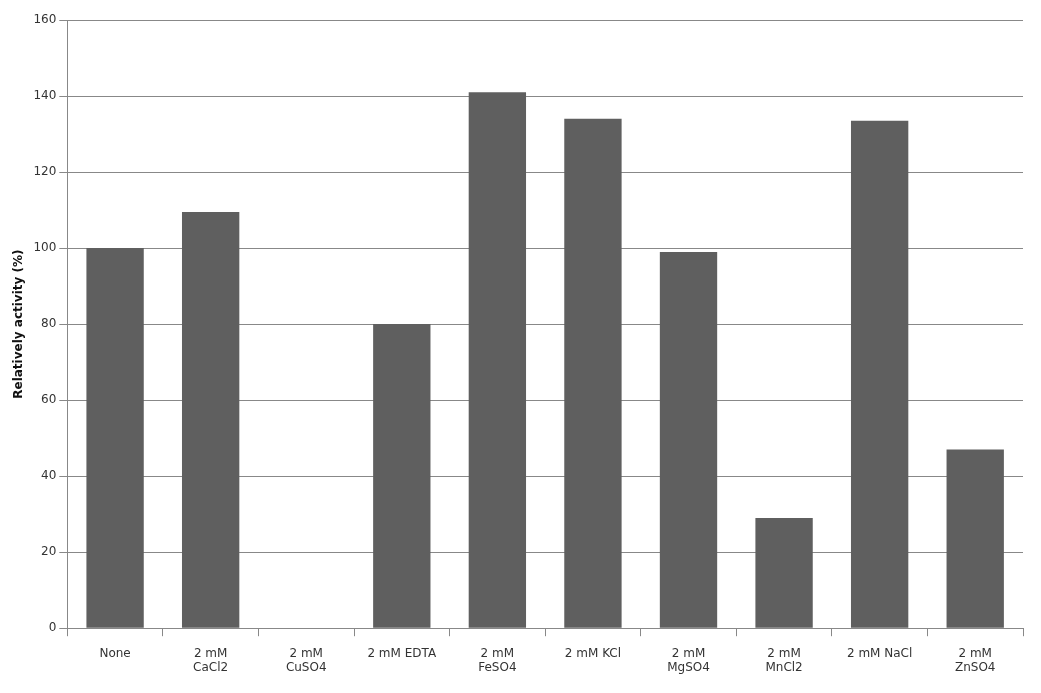  What do you see at coordinates (115, 652) in the screenshot?
I see `x-tick-label: None` at bounding box center [115, 652].